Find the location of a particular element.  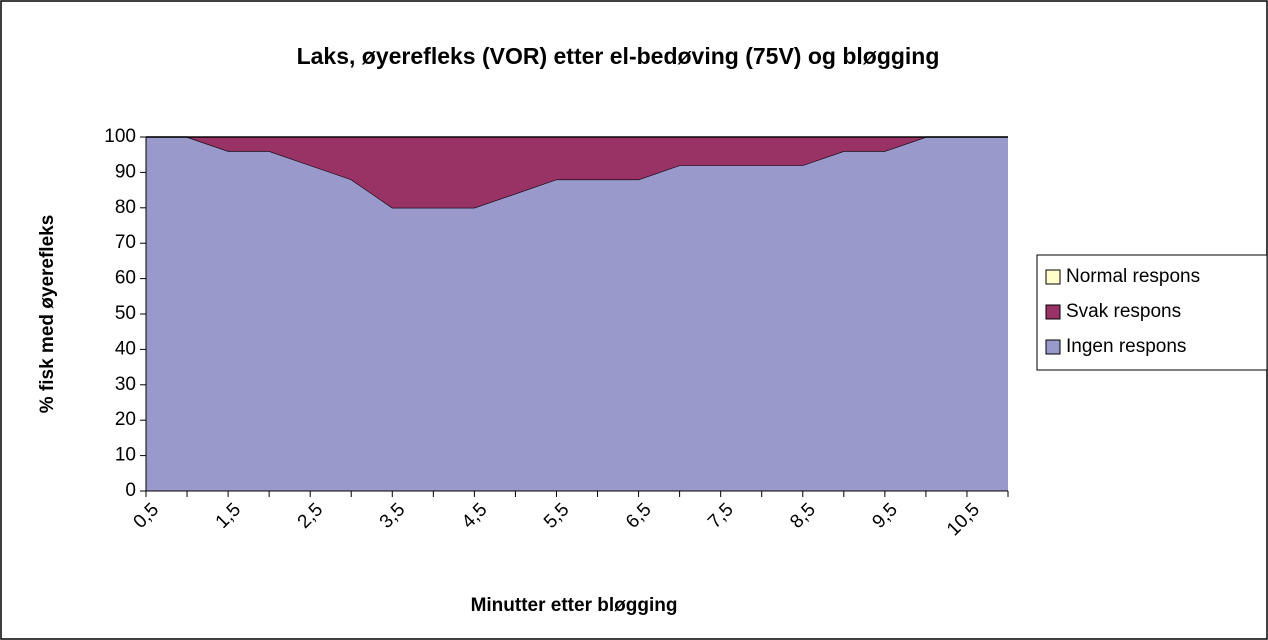

y-tick-label: 80 is located at coordinates (125, 207).